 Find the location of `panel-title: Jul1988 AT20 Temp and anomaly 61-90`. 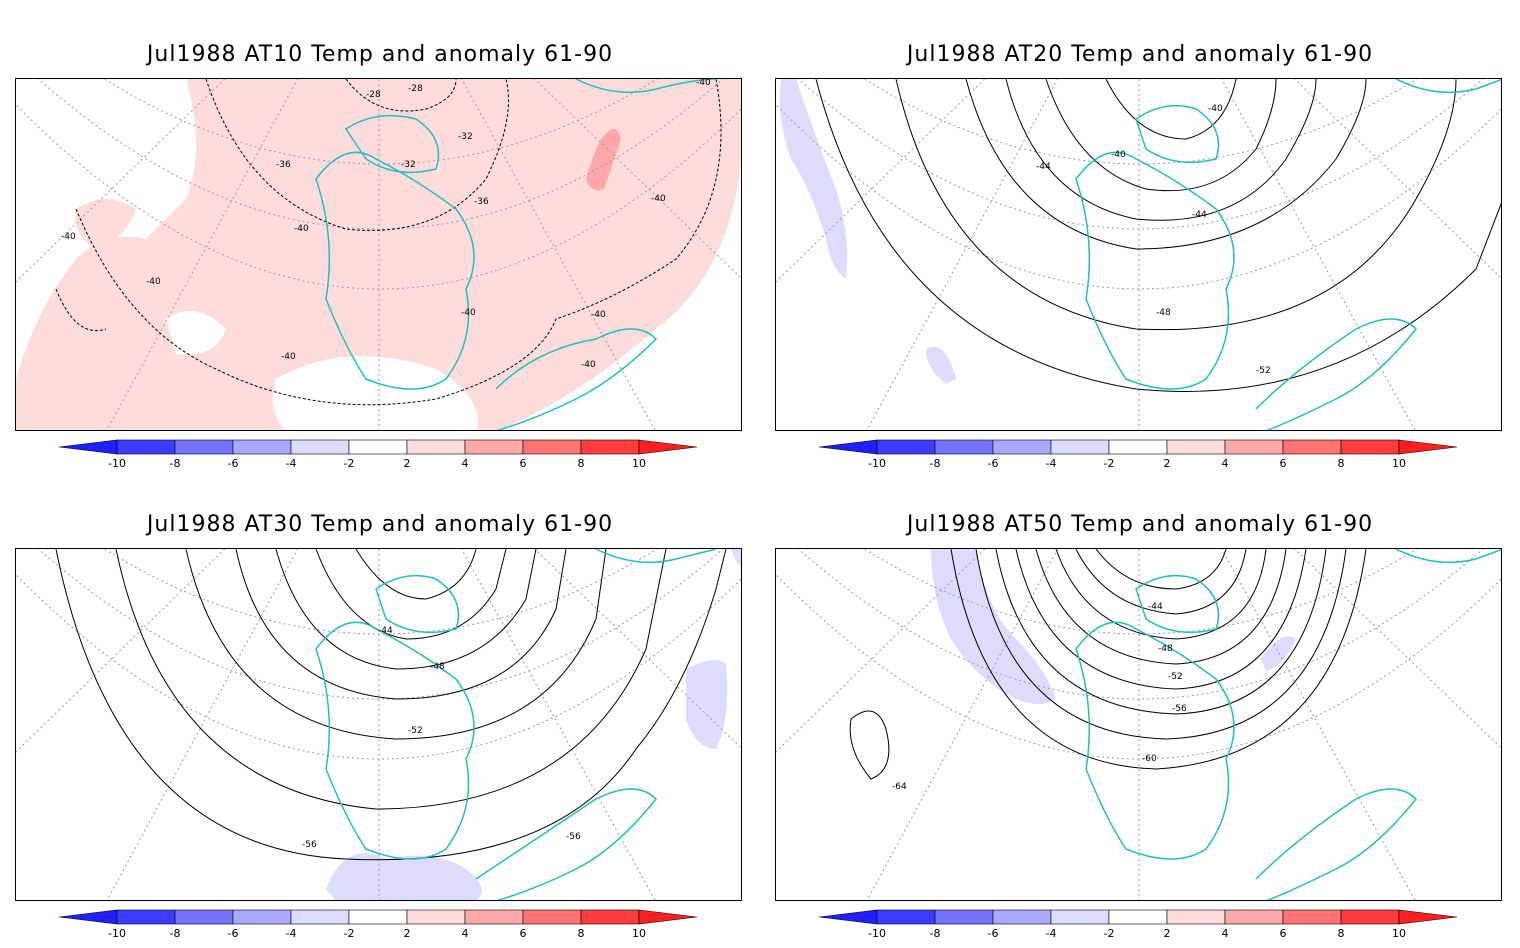

panel-title: Jul1988 AT20 Temp and anomaly 61-90 is located at coordinates (1140, 54).